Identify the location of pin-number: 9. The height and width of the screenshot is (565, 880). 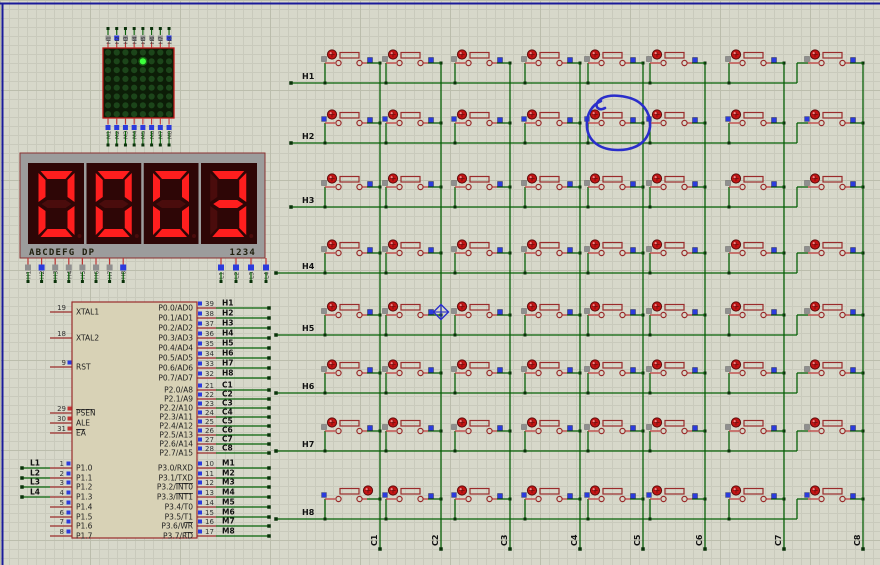
(64, 363).